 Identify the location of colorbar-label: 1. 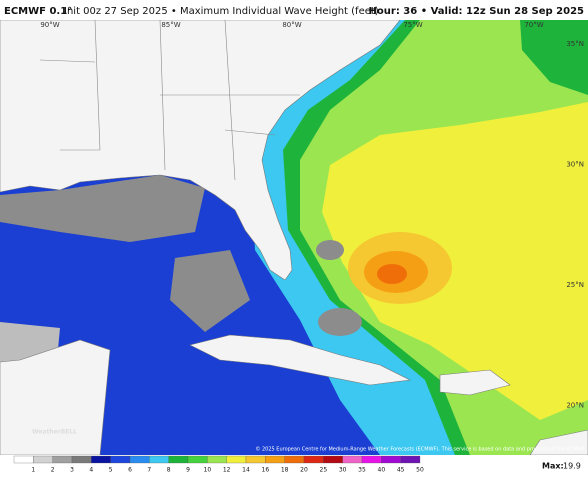
(33, 470).